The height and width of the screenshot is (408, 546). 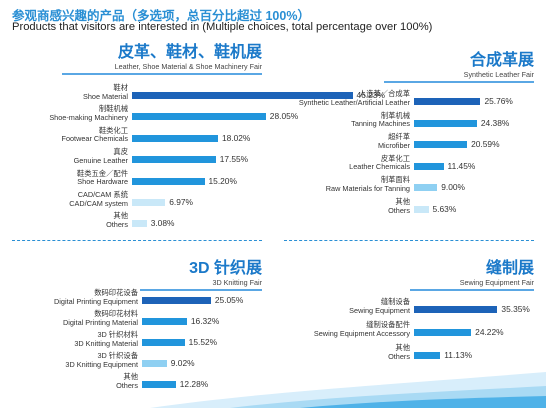 What do you see at coordinates (205, 321) in the screenshot?
I see `value-label: 16.32%` at bounding box center [205, 321].